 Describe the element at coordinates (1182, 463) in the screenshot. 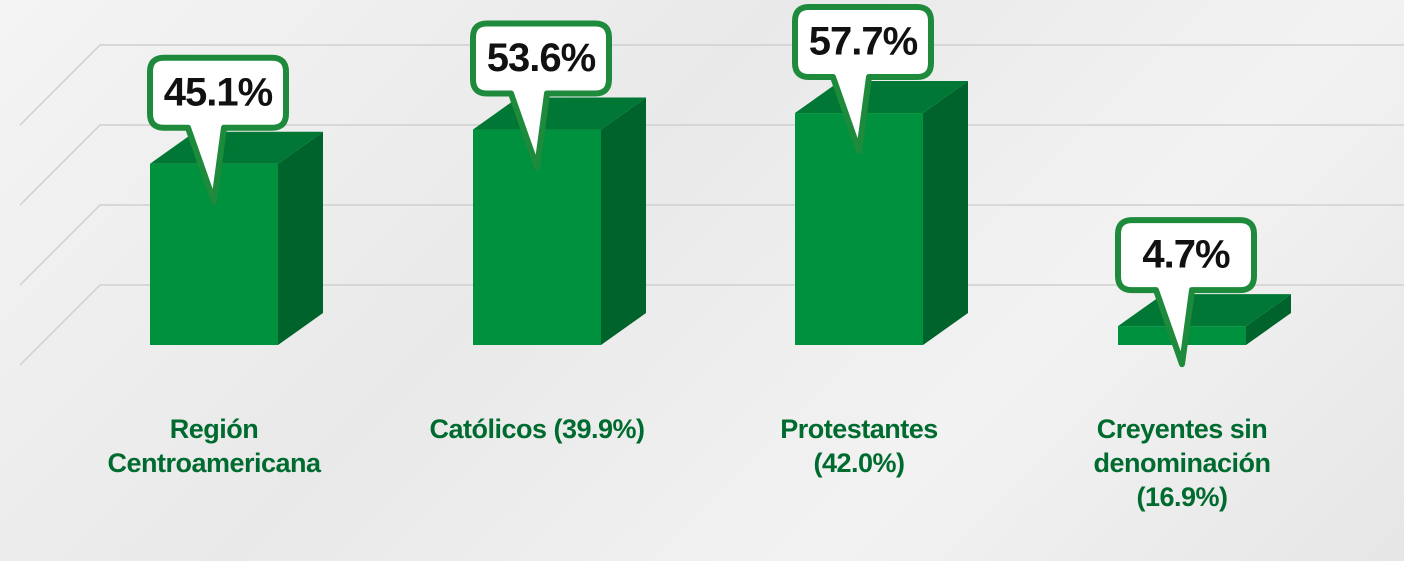

I see `x-tick-label: Creyentes sin denominación (16.9%)` at that location.